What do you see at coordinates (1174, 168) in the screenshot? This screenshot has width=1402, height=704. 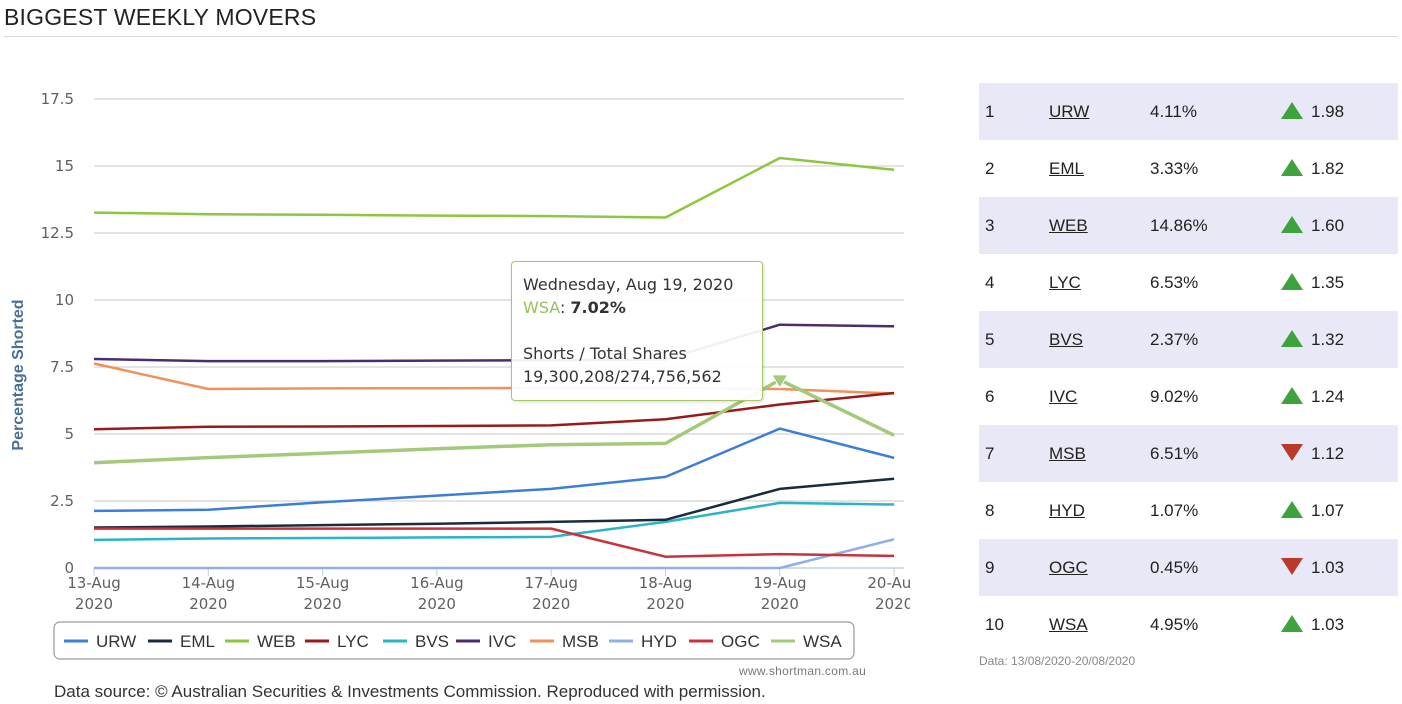 I see `percent-cell: 3.33%` at bounding box center [1174, 168].